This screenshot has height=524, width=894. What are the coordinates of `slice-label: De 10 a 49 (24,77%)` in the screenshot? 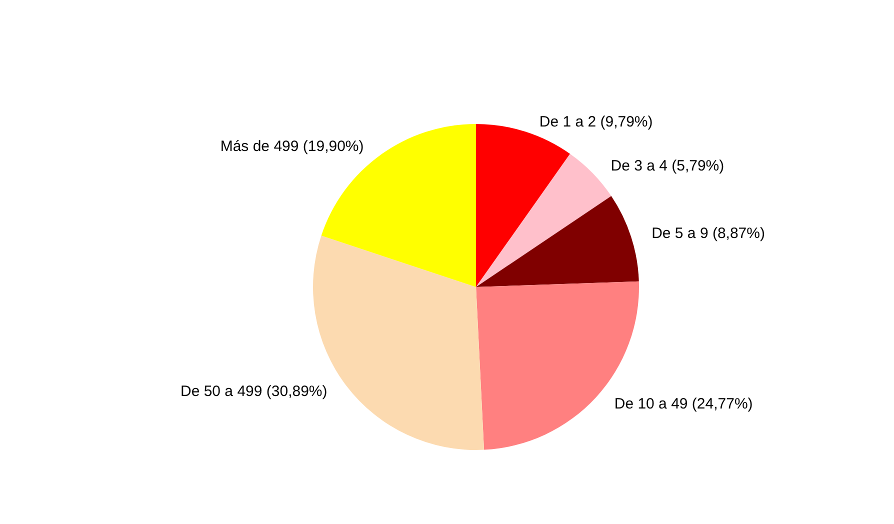 It's located at (683, 404).